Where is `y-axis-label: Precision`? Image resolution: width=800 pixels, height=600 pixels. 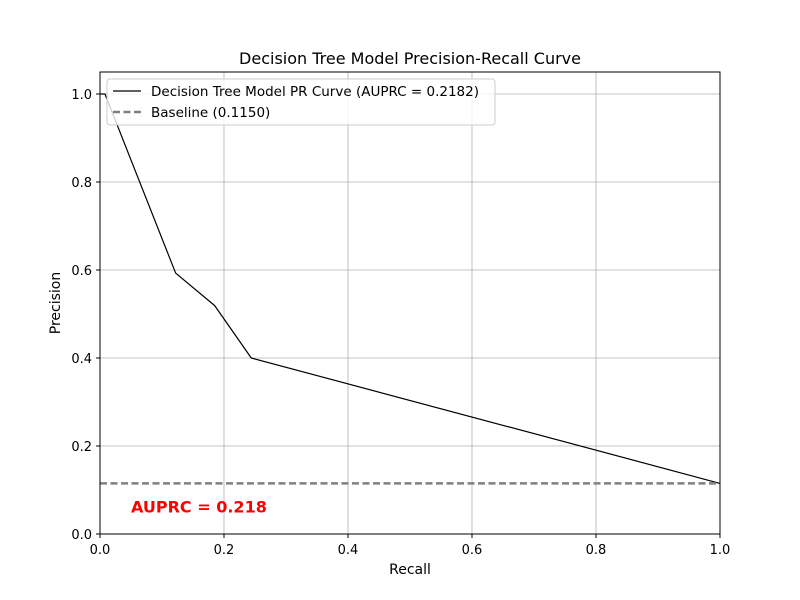
y-axis-label: Precision is located at coordinates (56, 303).